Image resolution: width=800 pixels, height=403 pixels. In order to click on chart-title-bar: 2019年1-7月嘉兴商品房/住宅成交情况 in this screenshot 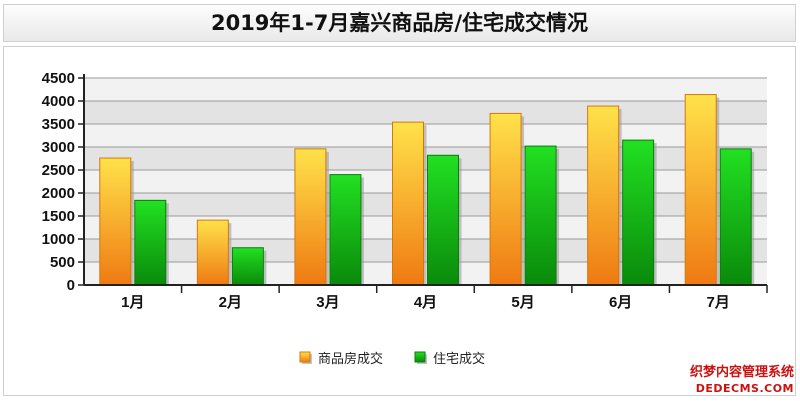, I will do `click(399, 23)`.